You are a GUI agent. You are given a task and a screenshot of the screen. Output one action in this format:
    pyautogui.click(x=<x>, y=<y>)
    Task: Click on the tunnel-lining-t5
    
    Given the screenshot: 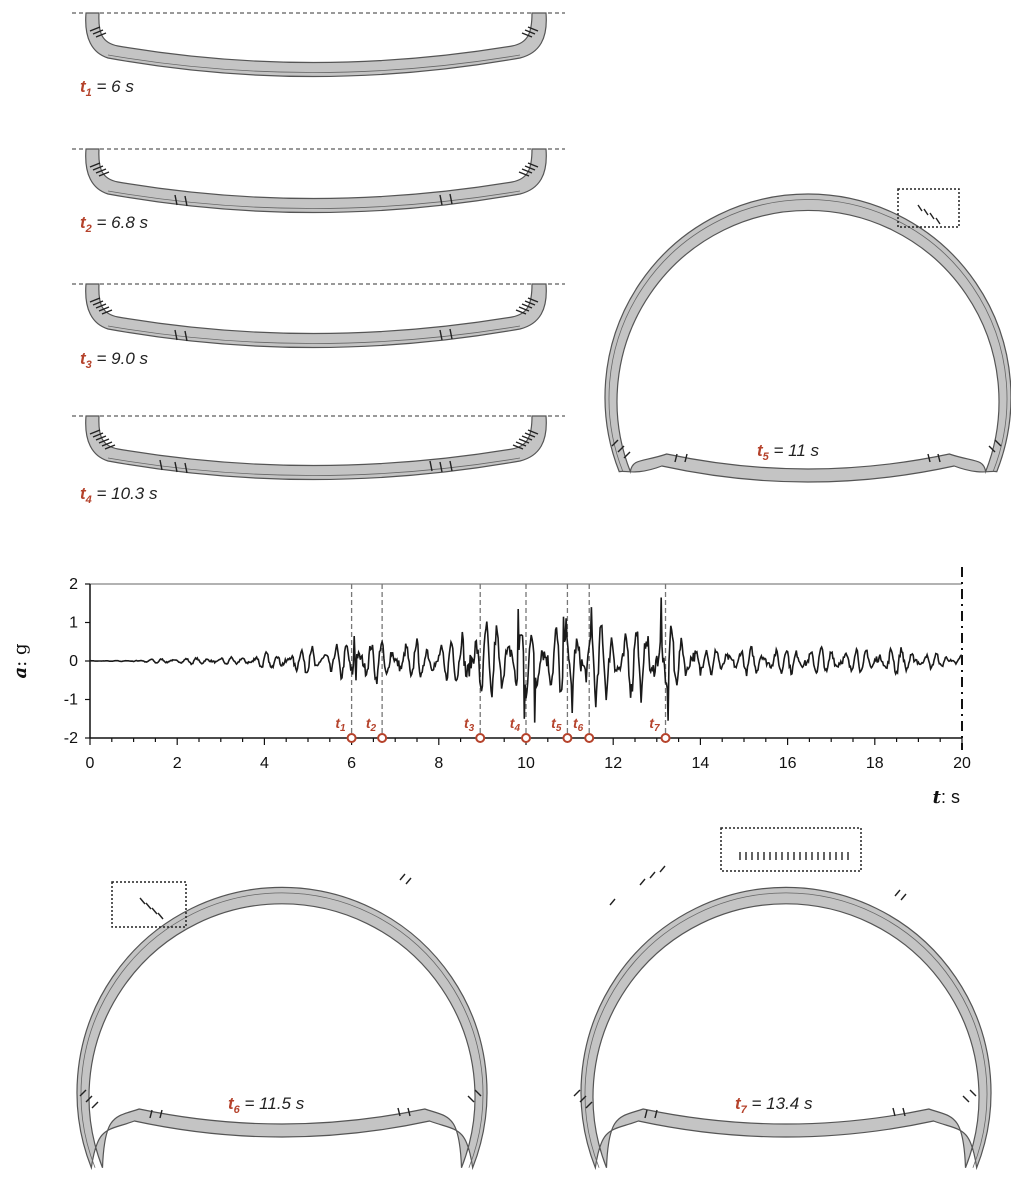 What is the action you would take?
    pyautogui.click(x=807, y=338)
    